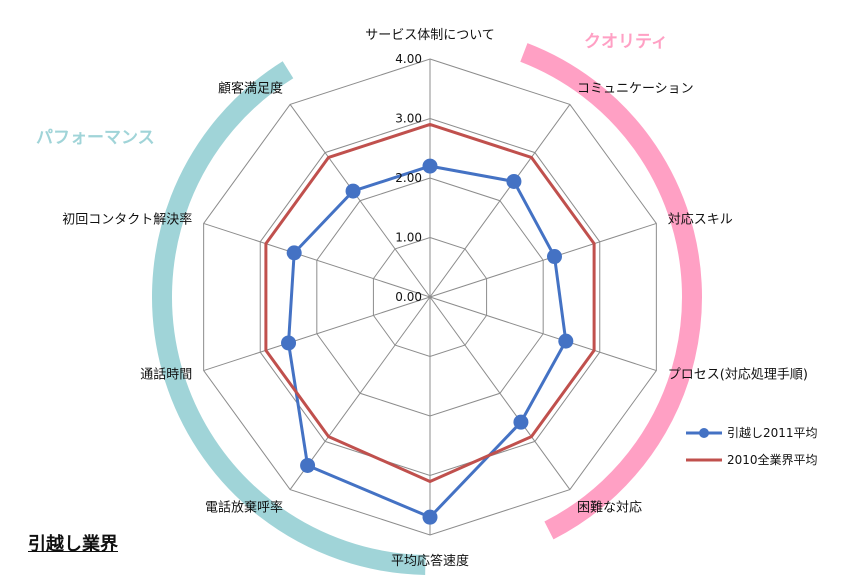  Describe the element at coordinates (609, 507) in the screenshot. I see `axis-label-5: 困難な対応` at that location.